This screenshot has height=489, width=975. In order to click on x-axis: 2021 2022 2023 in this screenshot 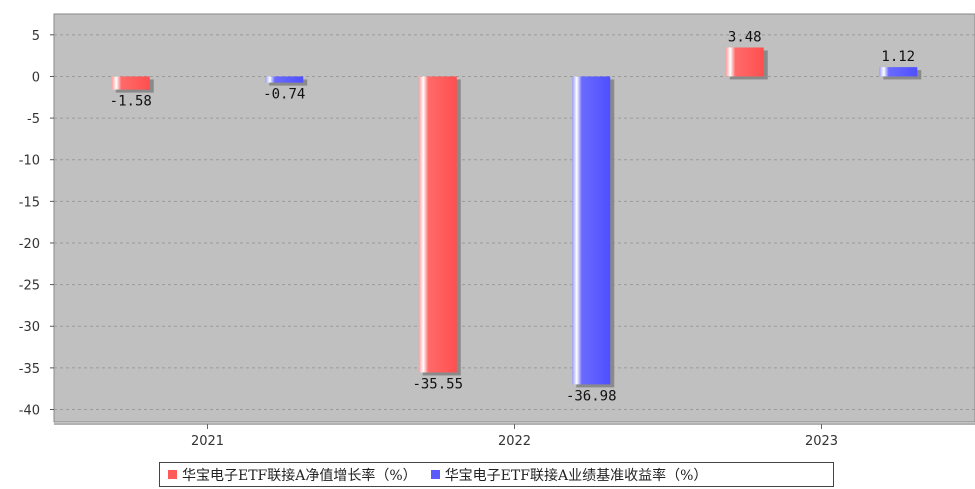, I will do `click(514, 436)`.